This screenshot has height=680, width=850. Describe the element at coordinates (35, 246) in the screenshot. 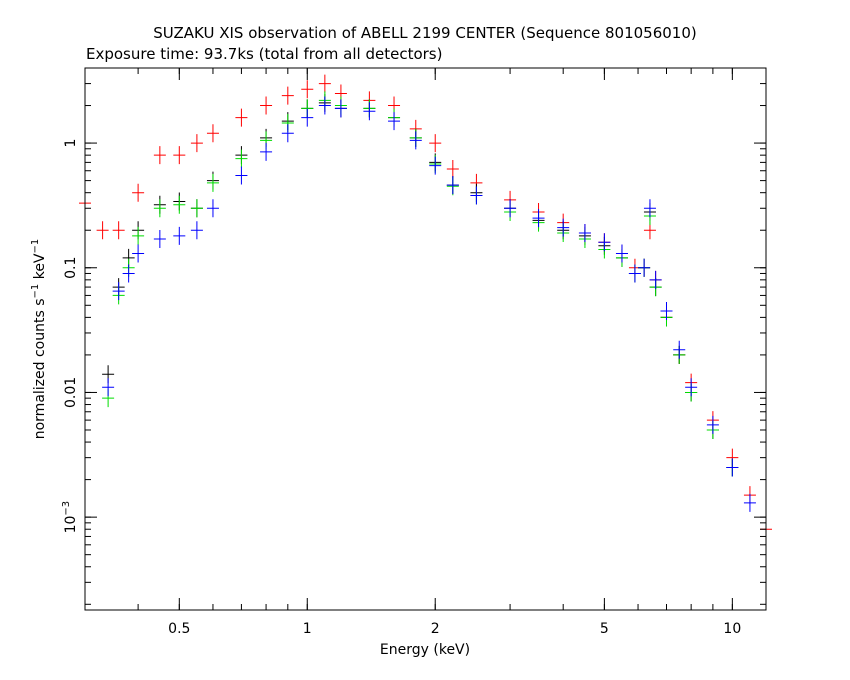

I see `y-axis-label-sup2: −1` at that location.